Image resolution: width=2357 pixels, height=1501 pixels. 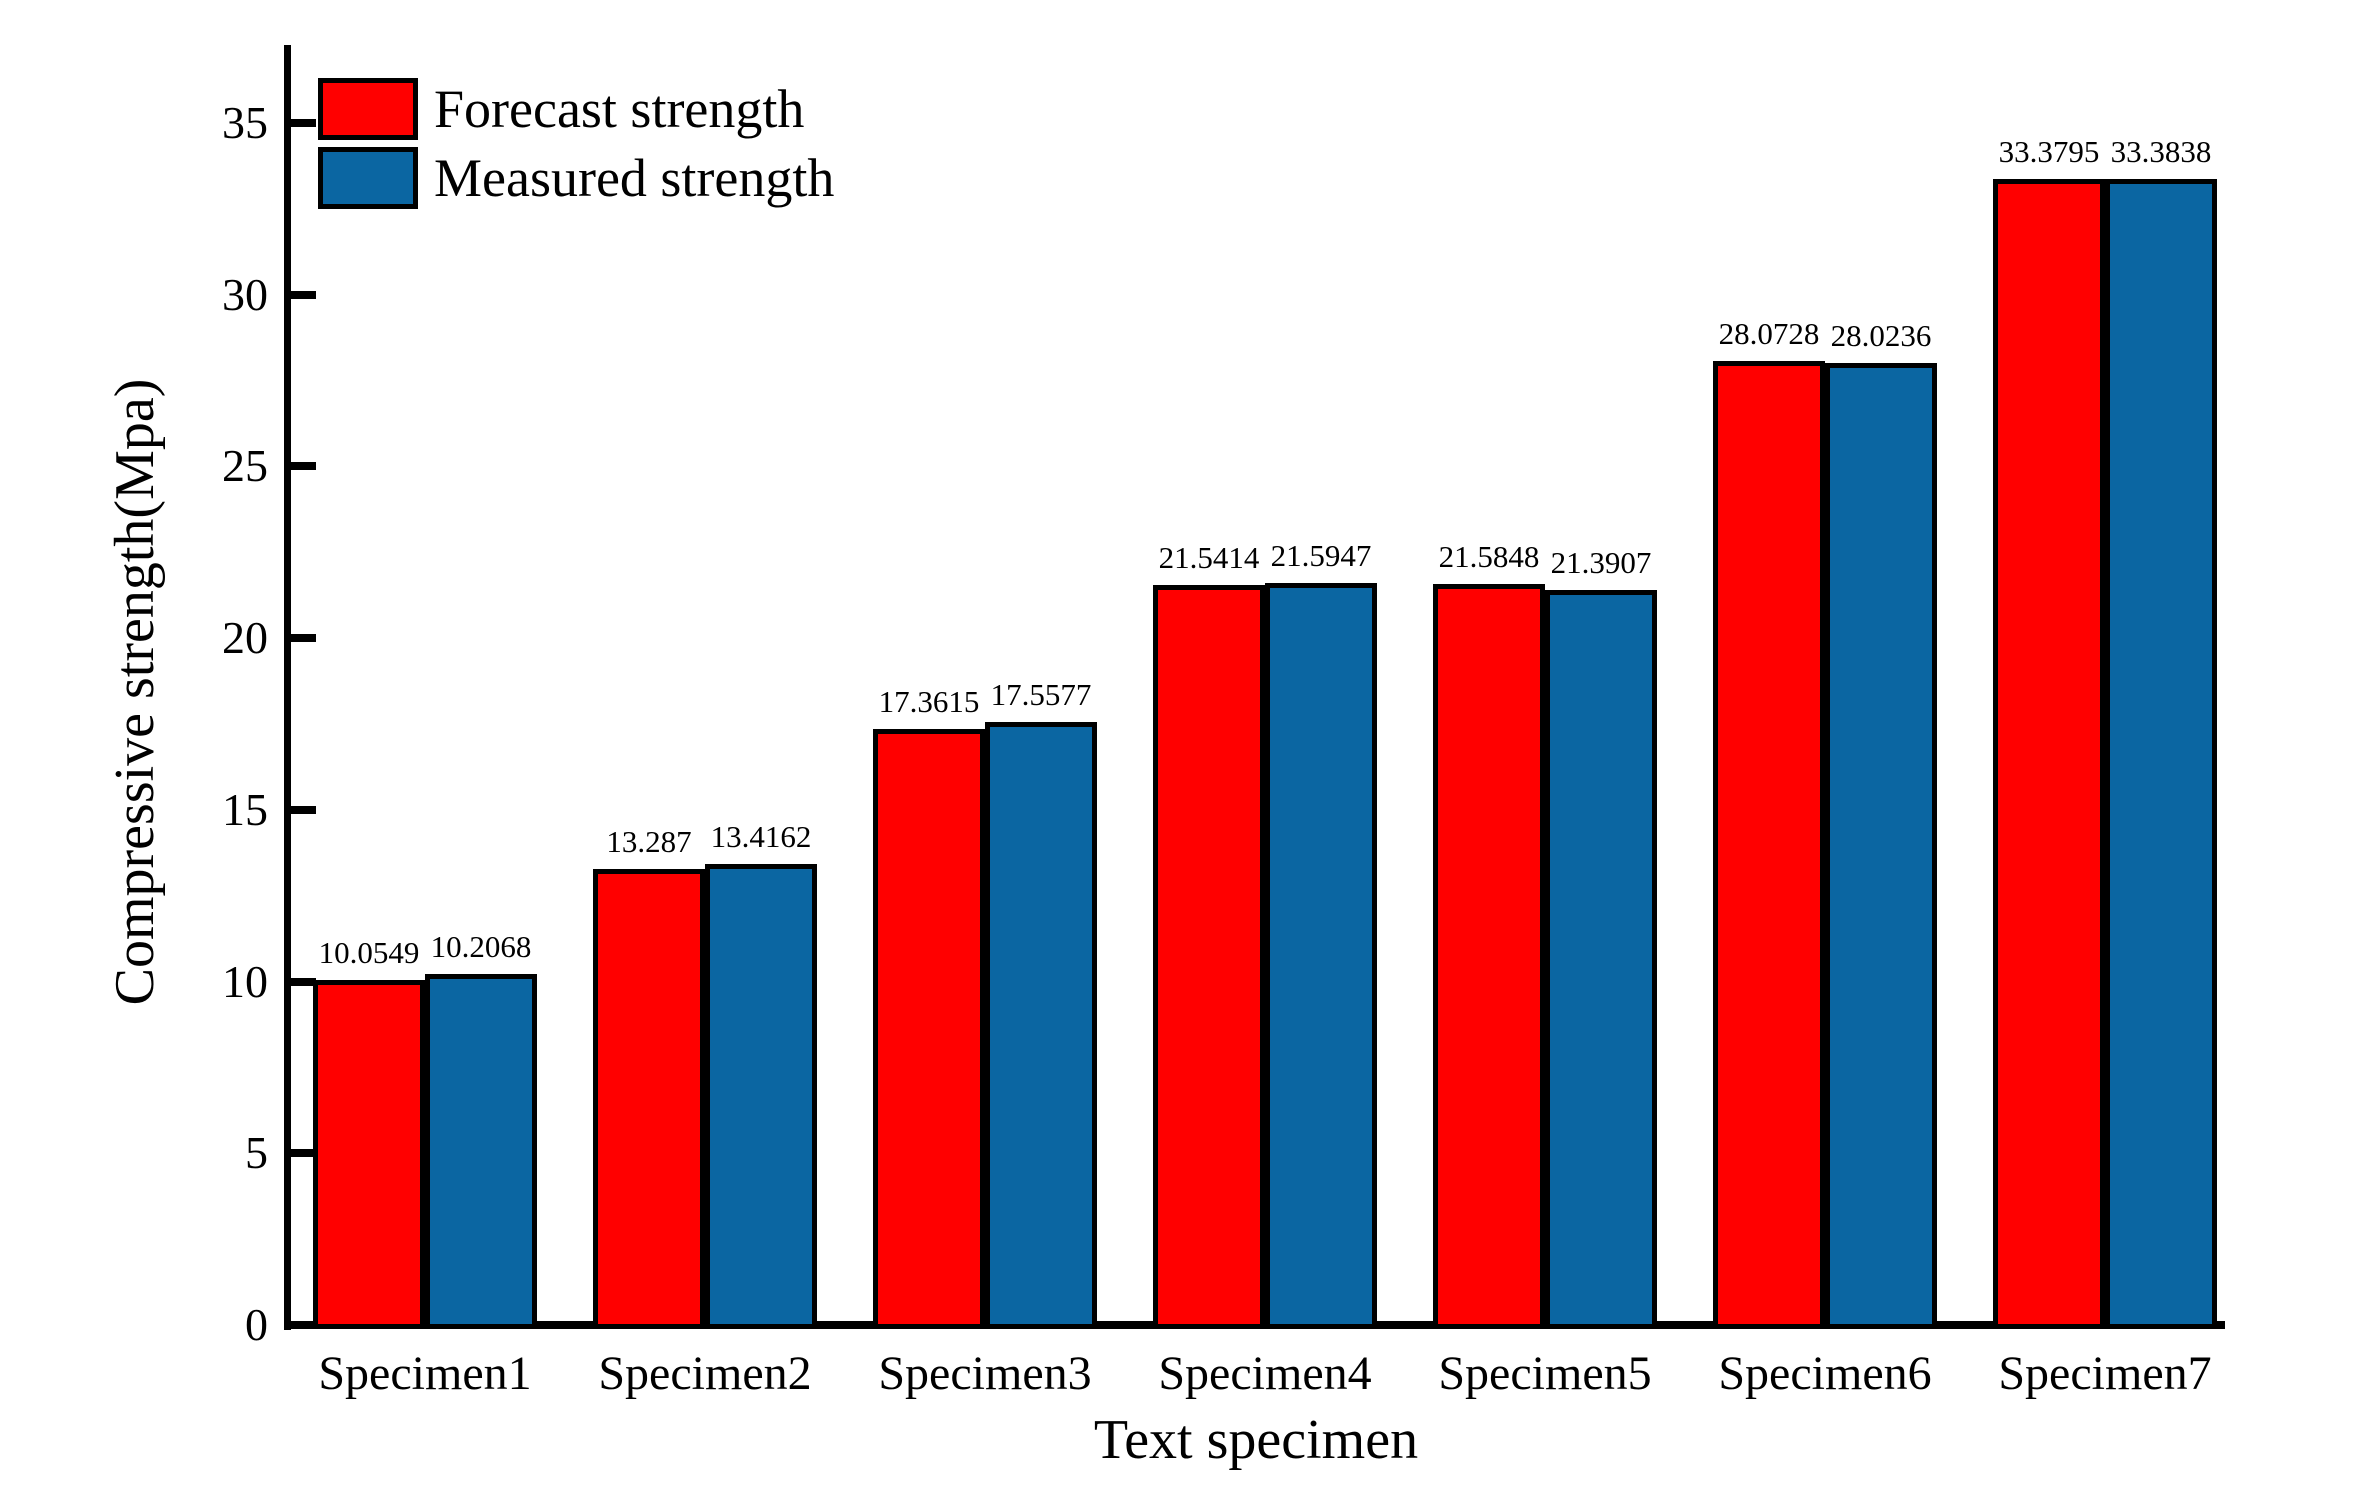 What do you see at coordinates (2049, 753) in the screenshot?
I see `bar-forecast-specimen7` at bounding box center [2049, 753].